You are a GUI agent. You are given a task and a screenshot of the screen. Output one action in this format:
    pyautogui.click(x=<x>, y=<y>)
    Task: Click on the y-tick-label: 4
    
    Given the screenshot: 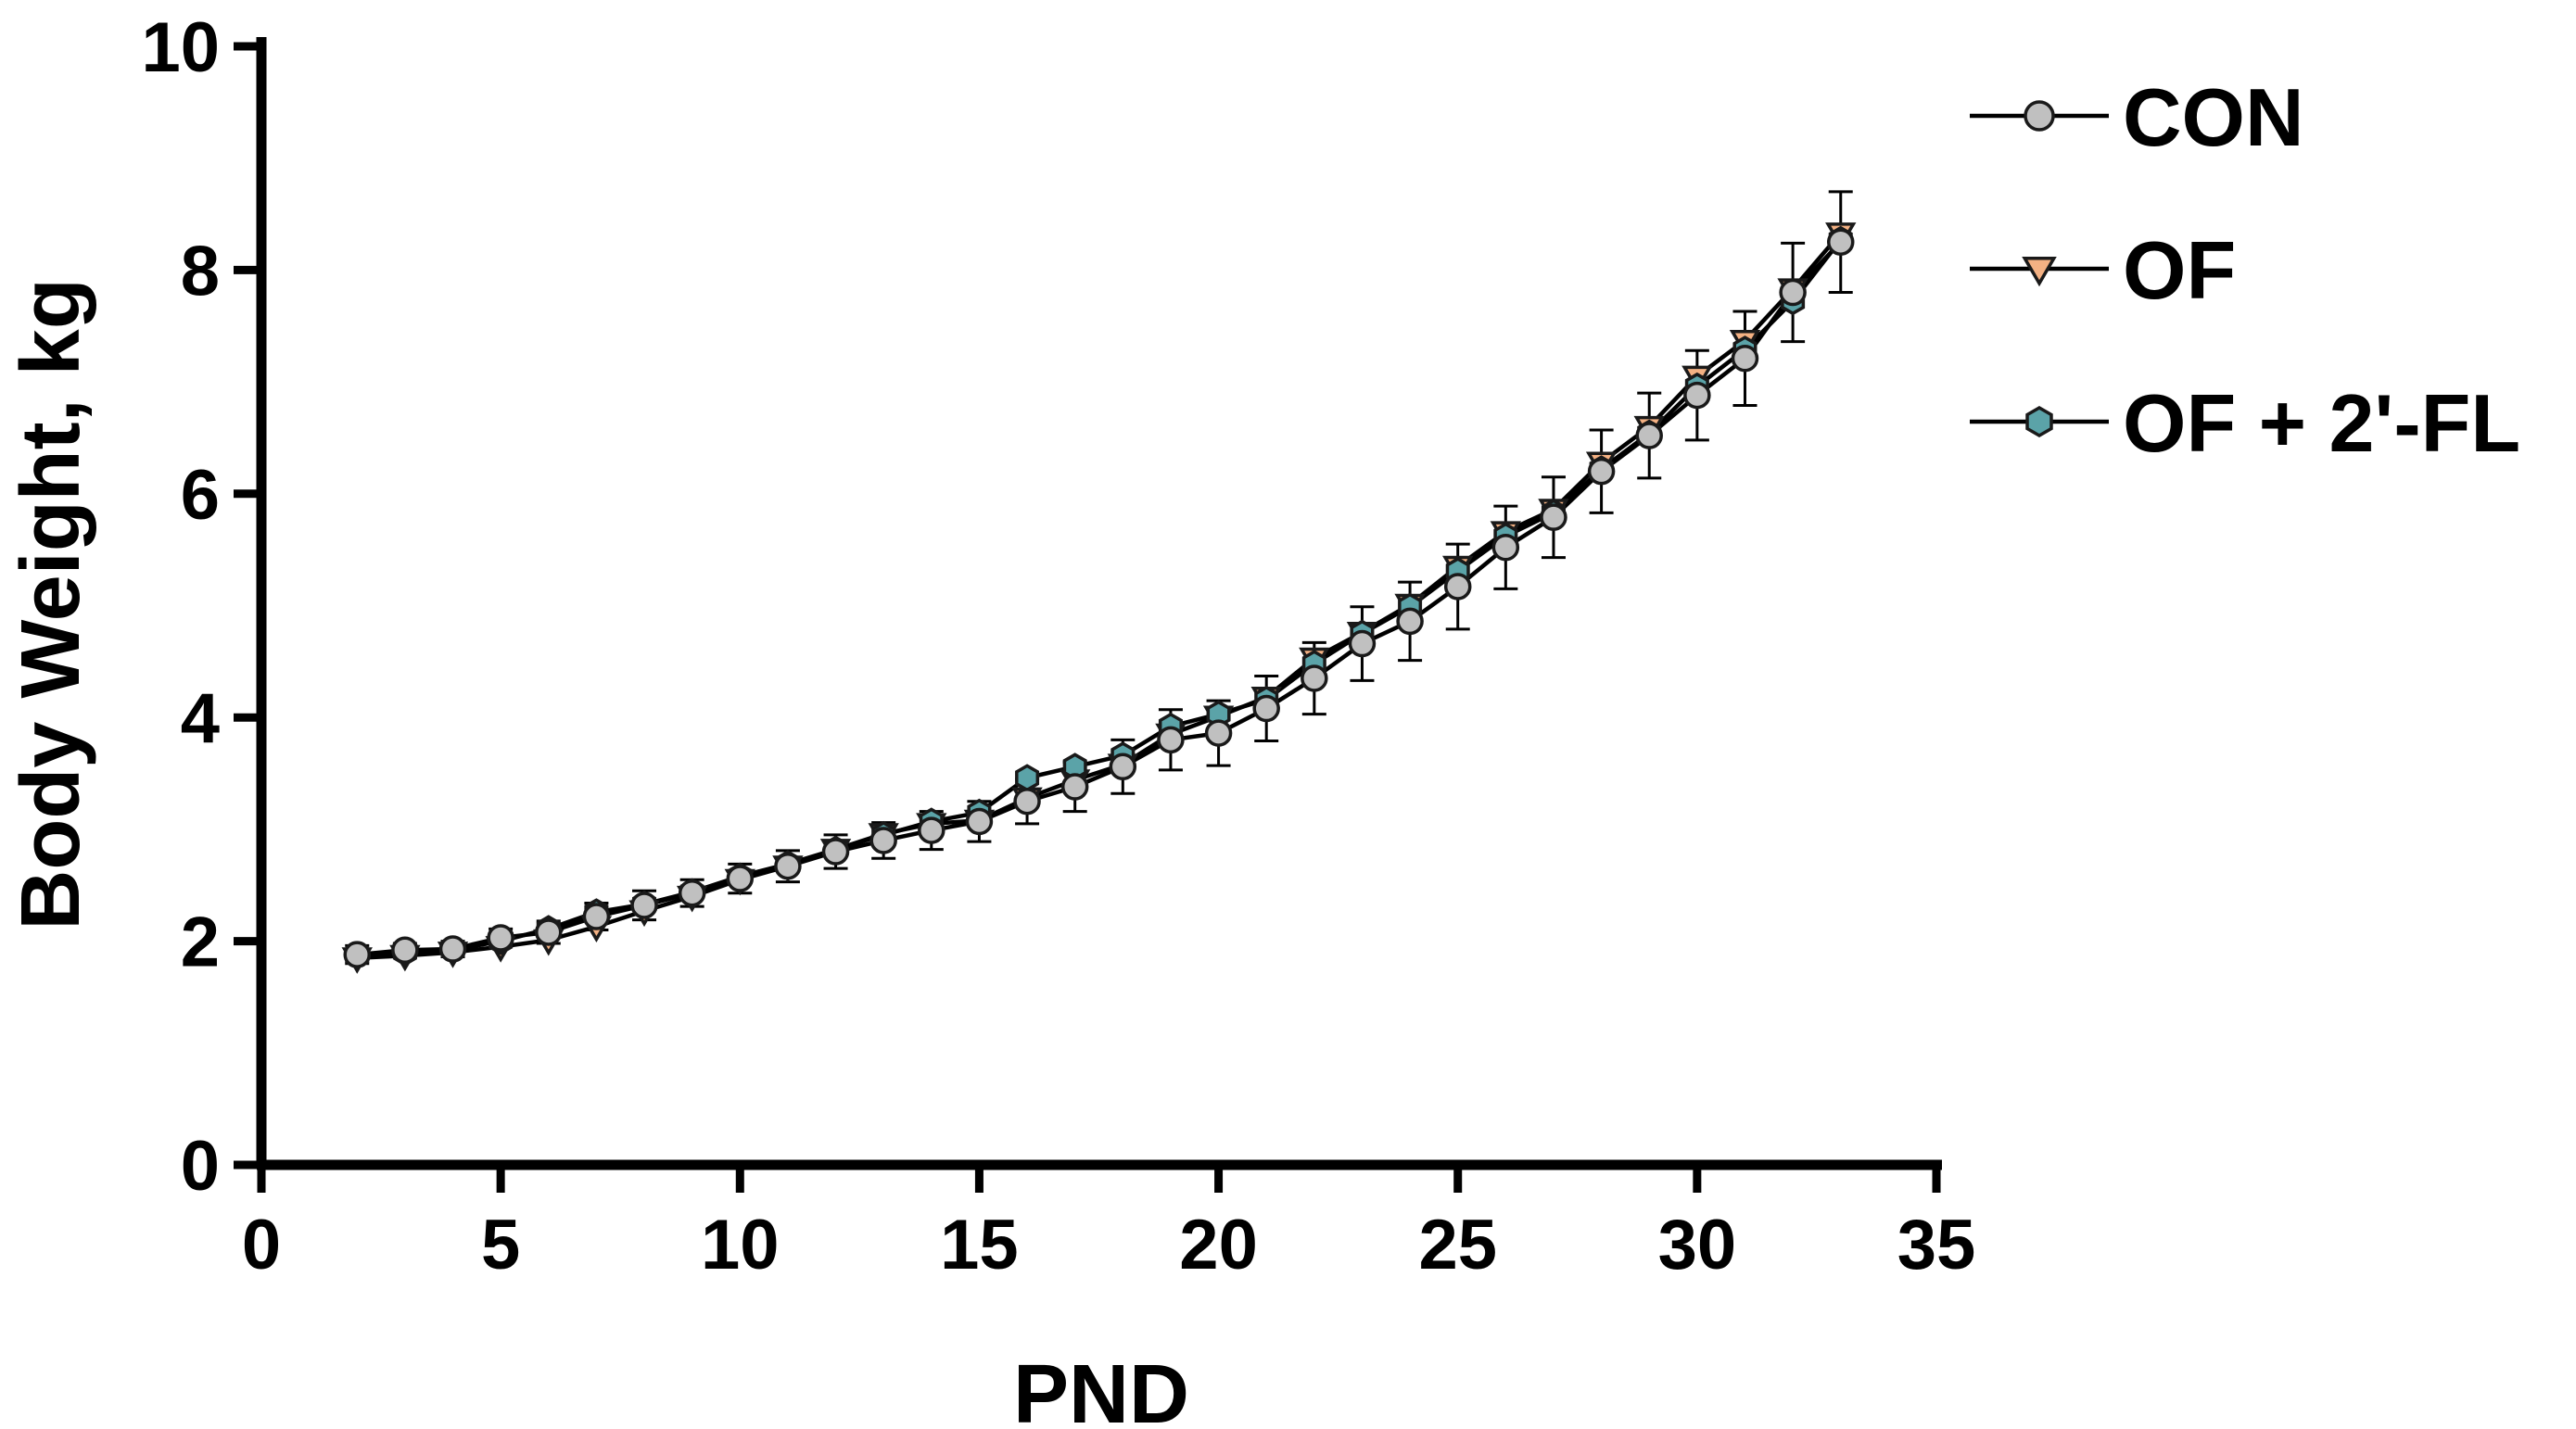 What is the action you would take?
    pyautogui.click(x=200, y=718)
    